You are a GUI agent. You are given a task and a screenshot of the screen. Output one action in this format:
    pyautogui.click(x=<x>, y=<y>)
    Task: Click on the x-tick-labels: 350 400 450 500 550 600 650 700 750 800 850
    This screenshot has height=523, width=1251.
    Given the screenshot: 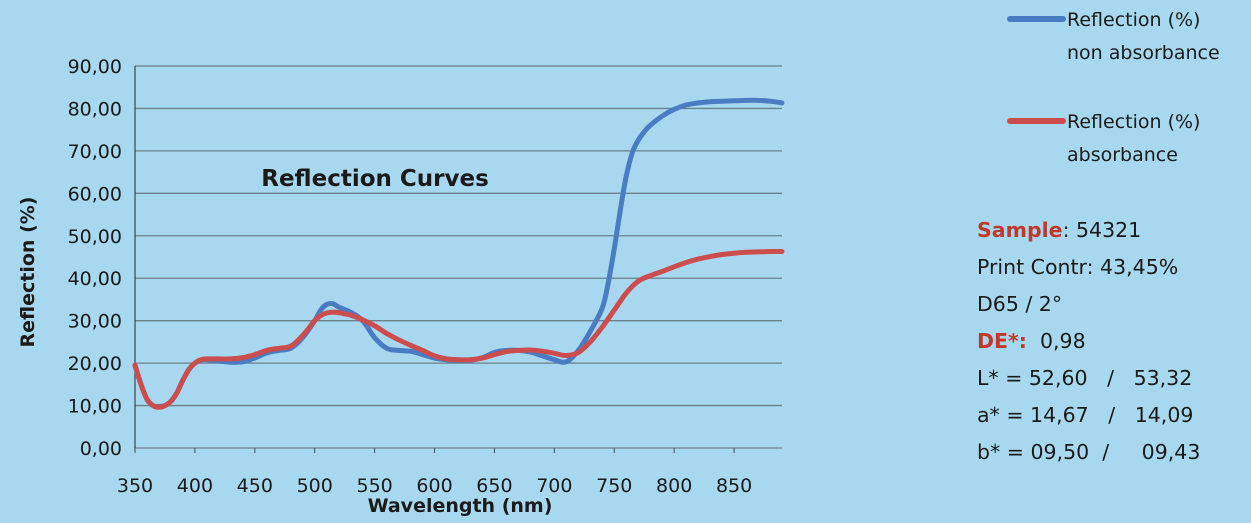 What is the action you would take?
    pyautogui.click(x=434, y=486)
    